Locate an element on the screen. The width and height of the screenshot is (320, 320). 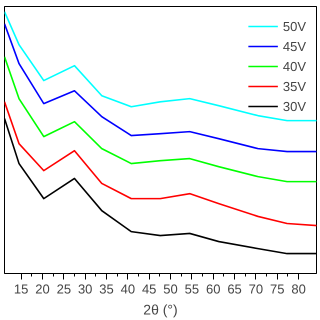
legend-label: 35V is located at coordinates (294, 86).